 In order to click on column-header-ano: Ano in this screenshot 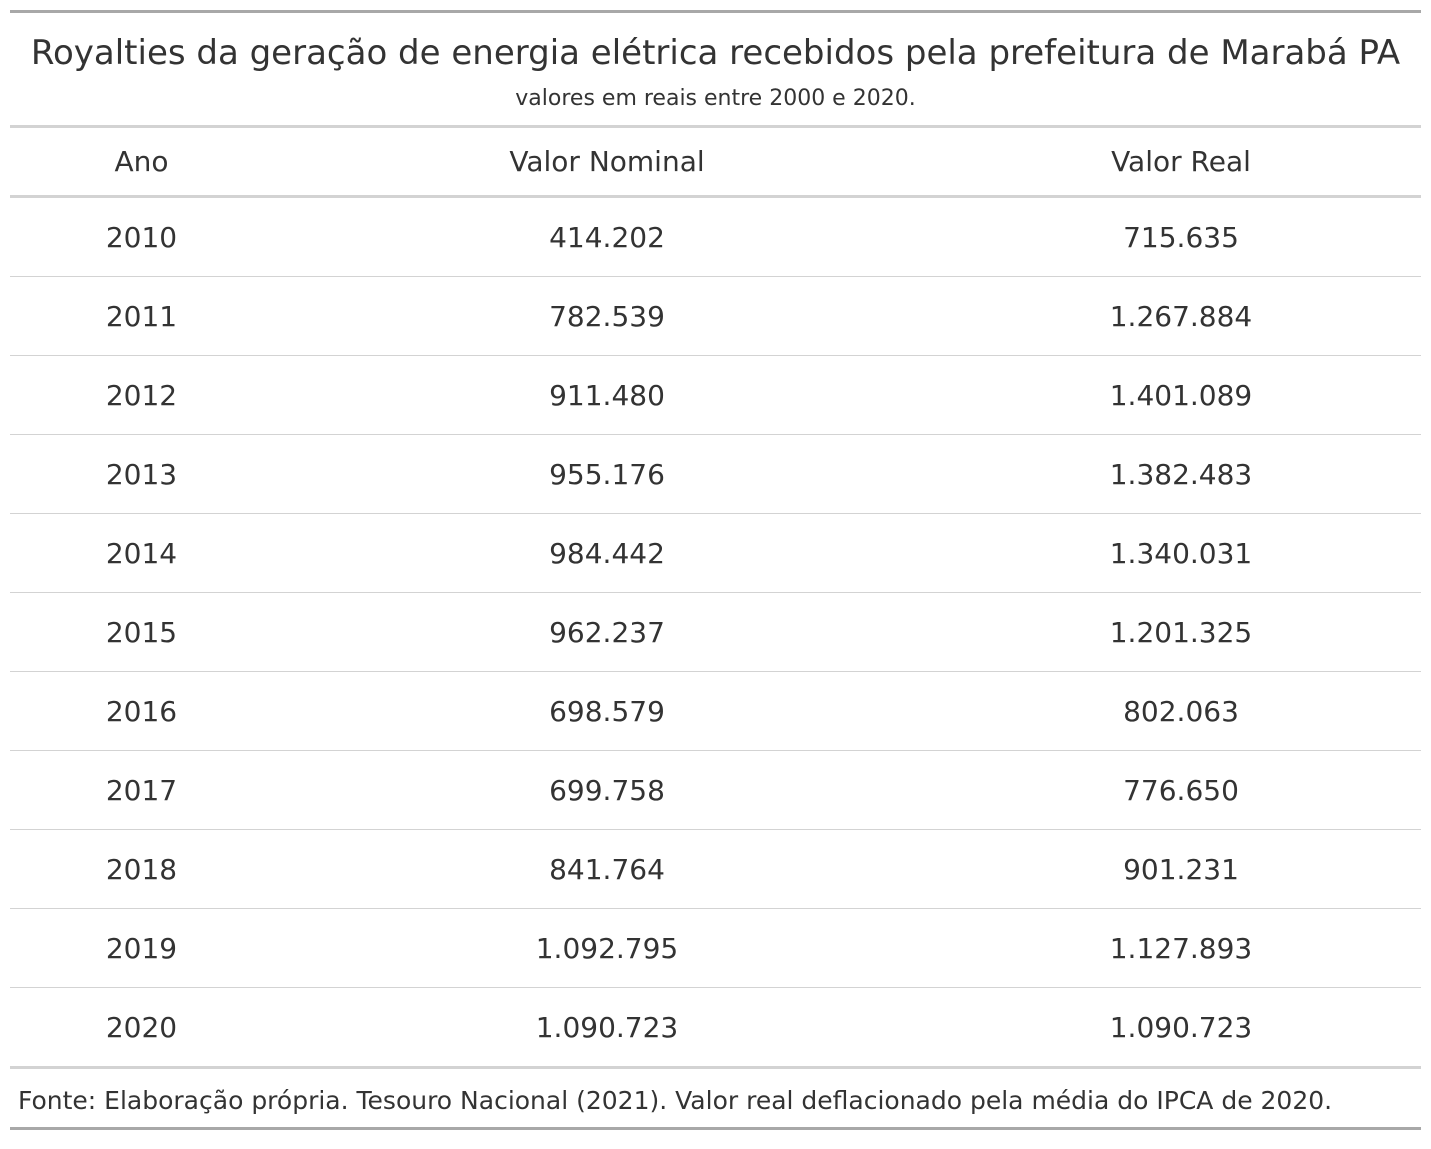, I will do `click(141, 161)`.